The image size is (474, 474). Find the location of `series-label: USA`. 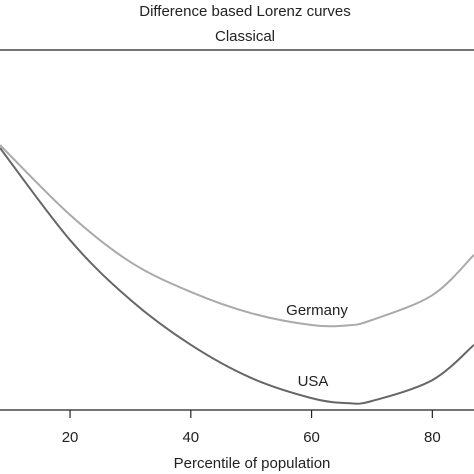

series-label: USA is located at coordinates (313, 381).